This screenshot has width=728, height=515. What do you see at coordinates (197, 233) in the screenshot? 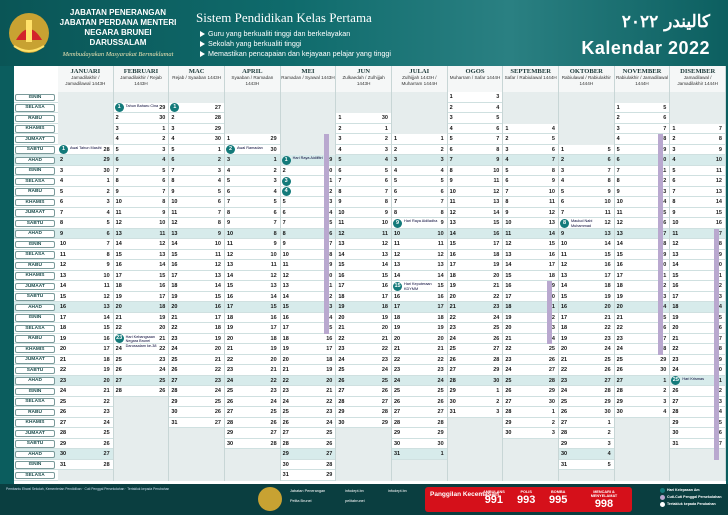
I see `day-cell: 13 9` at bounding box center [197, 233].